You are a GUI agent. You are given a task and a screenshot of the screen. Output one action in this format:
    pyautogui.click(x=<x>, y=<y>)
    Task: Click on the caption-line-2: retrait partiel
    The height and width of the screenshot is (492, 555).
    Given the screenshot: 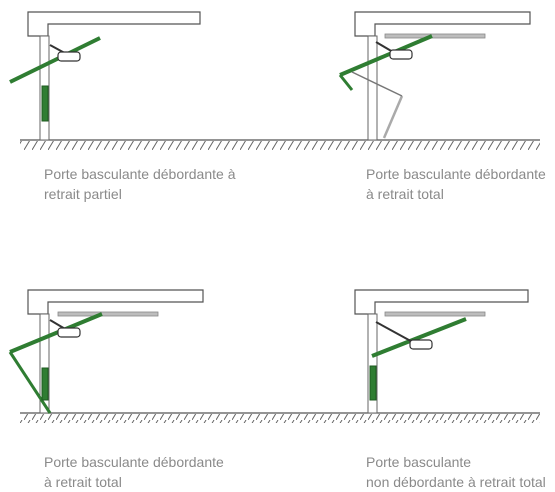 What is the action you would take?
    pyautogui.click(x=83, y=194)
    